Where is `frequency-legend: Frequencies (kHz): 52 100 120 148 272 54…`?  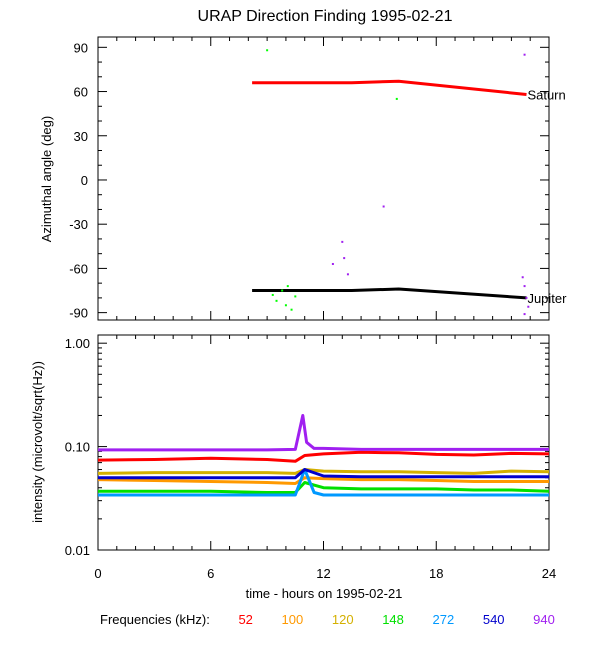
frequency-legend: Frequencies (kHz): 52 100 120 148 272 54… is located at coordinates (327, 619).